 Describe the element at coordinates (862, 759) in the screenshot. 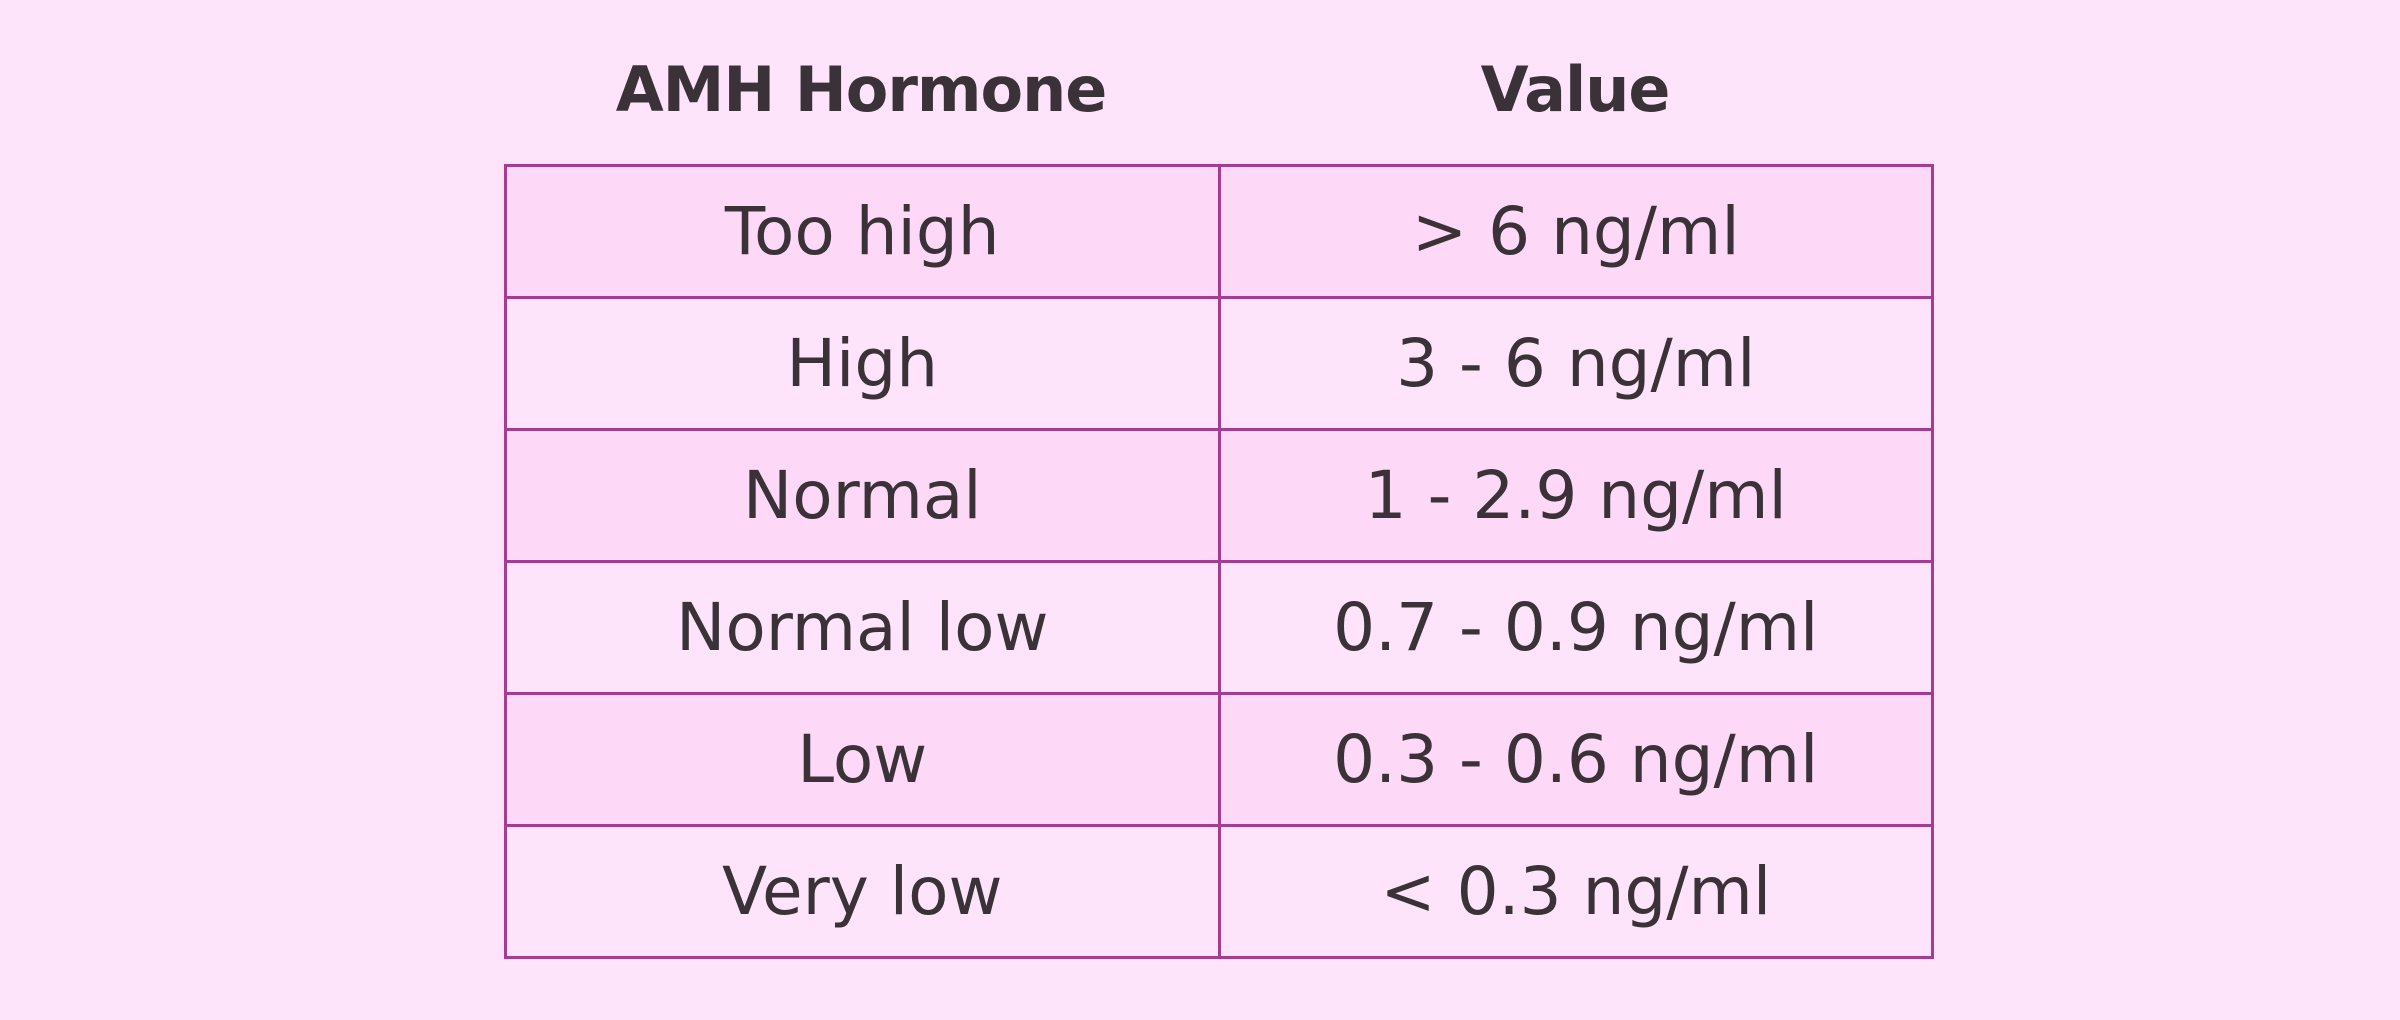

I see `table-cell: Low` at that location.